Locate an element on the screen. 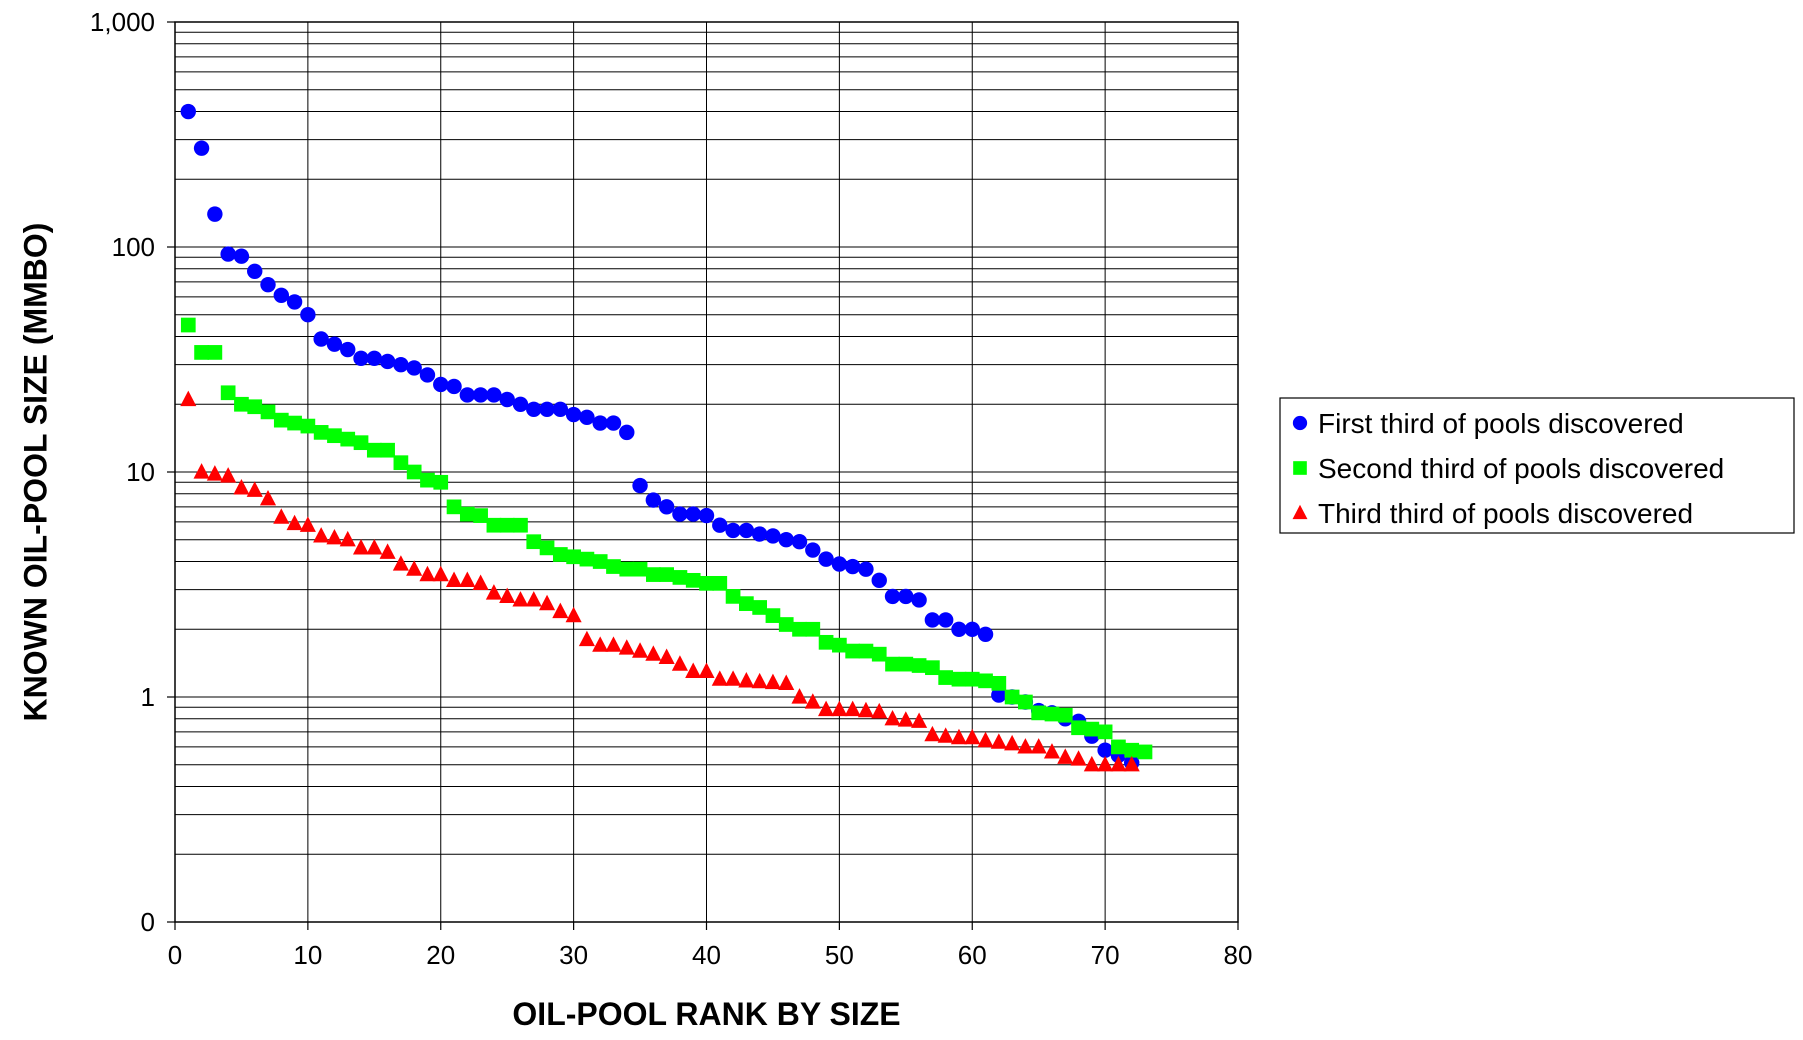 Image resolution: width=1803 pixels, height=1040 pixels. legend-box is located at coordinates (1537, 465).